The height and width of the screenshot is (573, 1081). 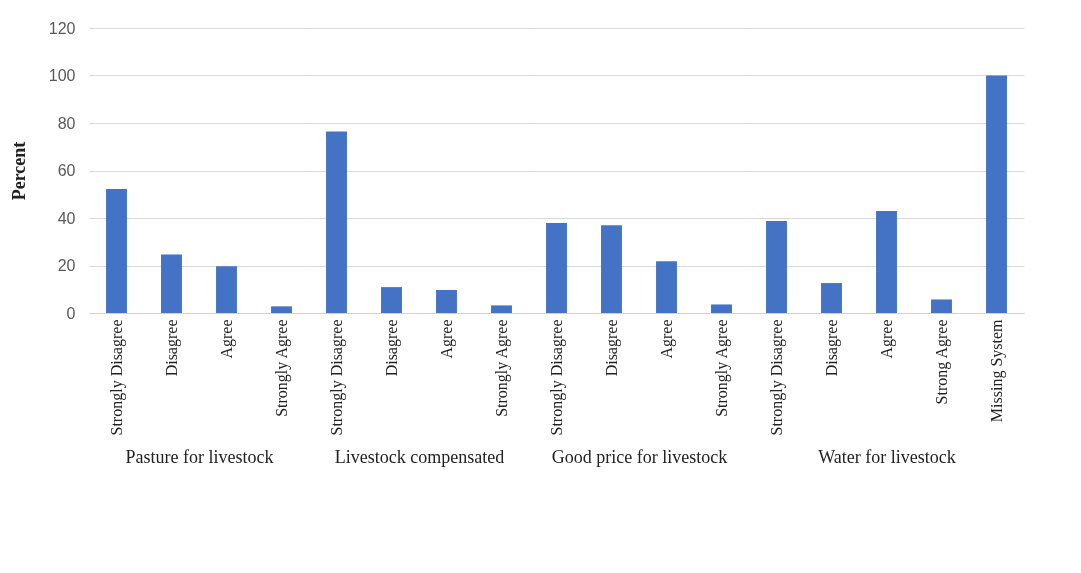 I want to click on x-tick-label: Strong Agree, so click(x=941, y=362).